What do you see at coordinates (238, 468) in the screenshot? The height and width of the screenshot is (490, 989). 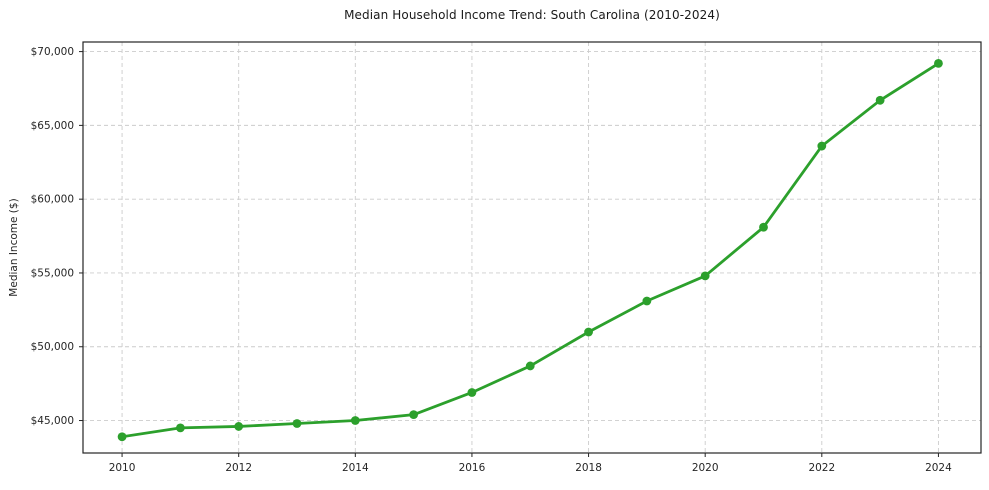 I see `x-tick-label: 2012` at bounding box center [238, 468].